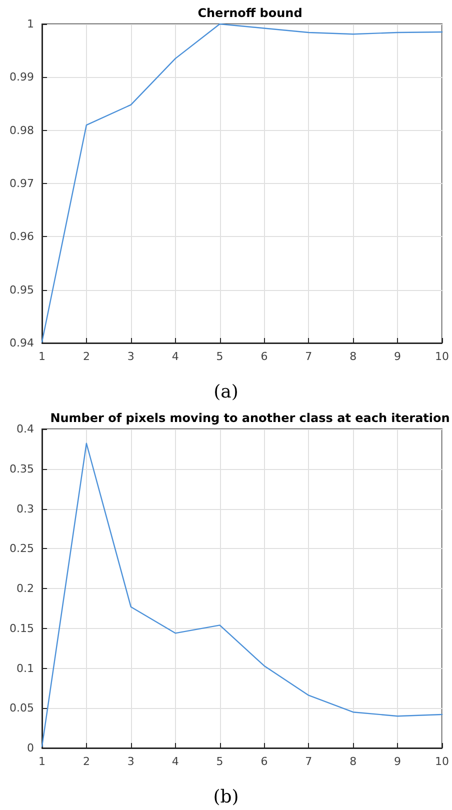  Describe the element at coordinates (22, 708) in the screenshot. I see `y-tick-label: 0.05` at that location.